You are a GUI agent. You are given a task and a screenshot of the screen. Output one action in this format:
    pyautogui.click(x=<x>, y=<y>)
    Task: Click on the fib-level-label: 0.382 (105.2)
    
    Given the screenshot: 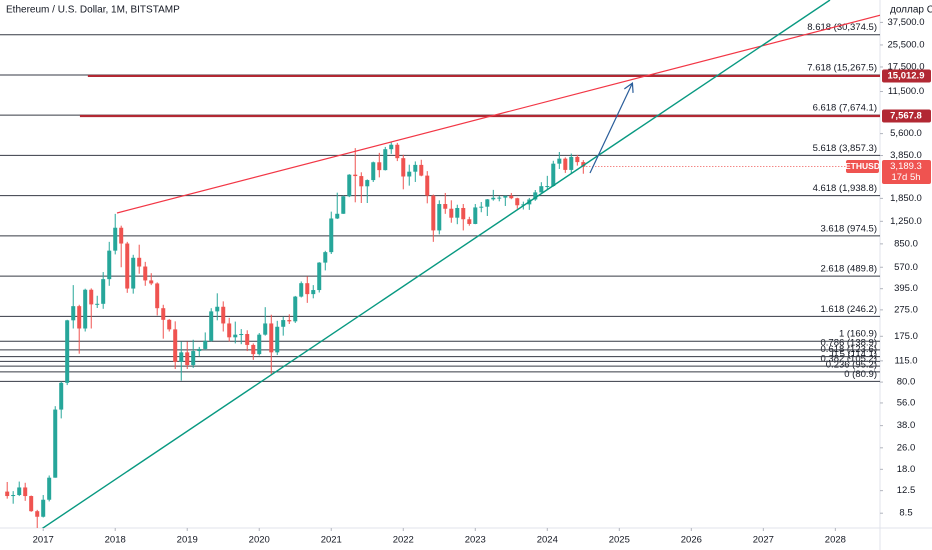 What is the action you would take?
    pyautogui.click(x=848, y=359)
    